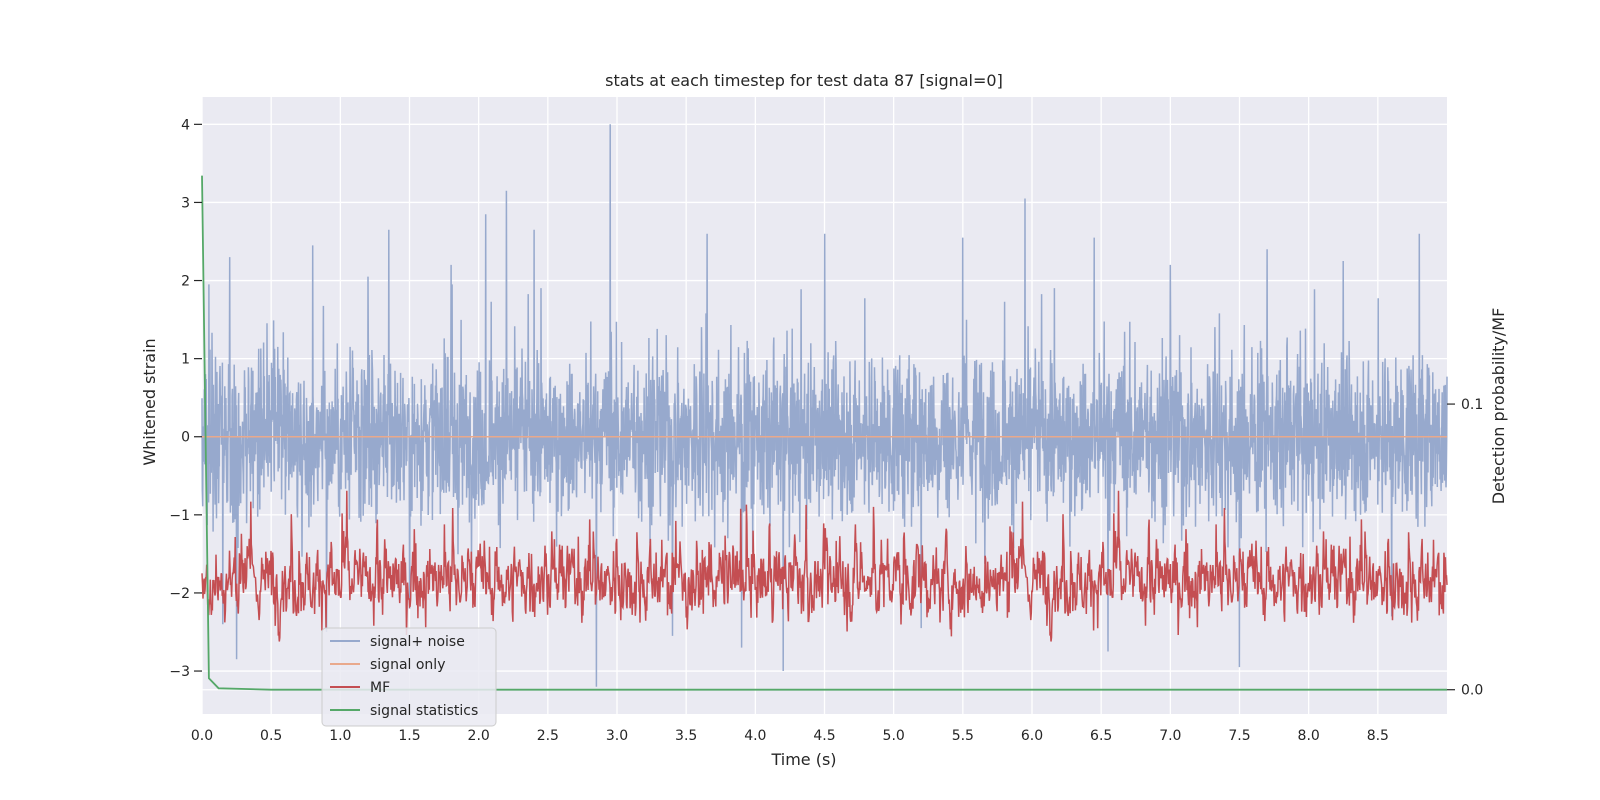 This screenshot has width=1600, height=800. I want to click on y-right-axis-ticks: 0.1 0.0, so click(1465, 548).